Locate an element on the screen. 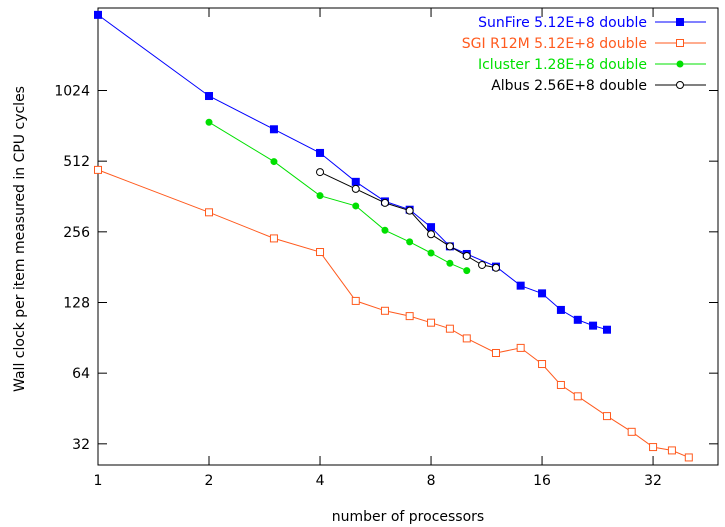  legend-label: SGI R12M 5.12E+8 double is located at coordinates (554, 44).